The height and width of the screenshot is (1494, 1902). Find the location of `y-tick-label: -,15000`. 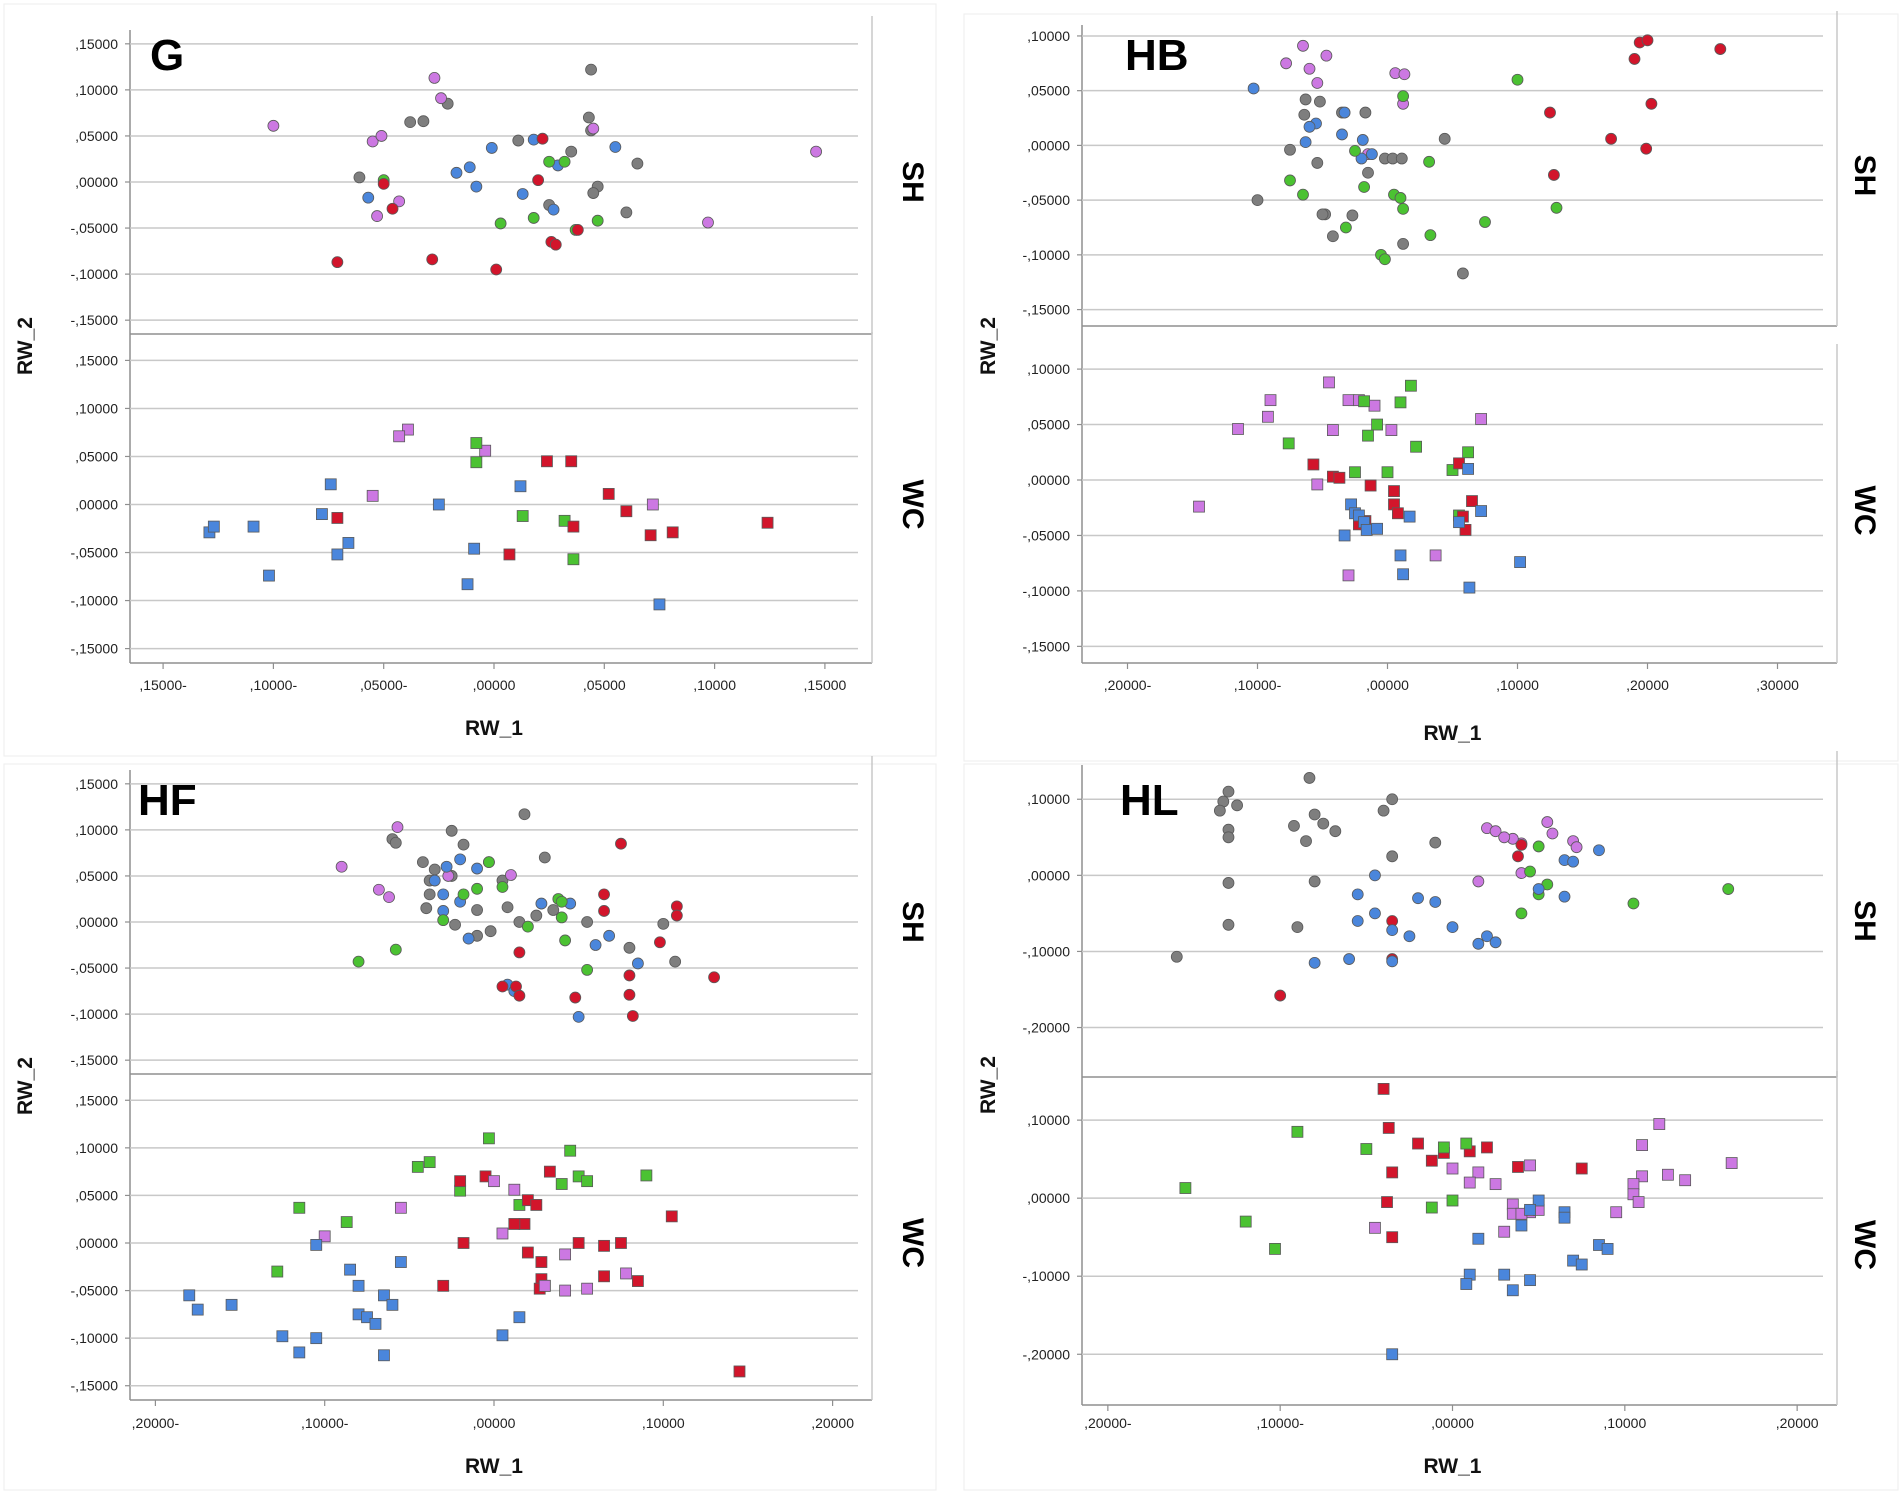

y-tick-label: -,15000 is located at coordinates (95, 1386).